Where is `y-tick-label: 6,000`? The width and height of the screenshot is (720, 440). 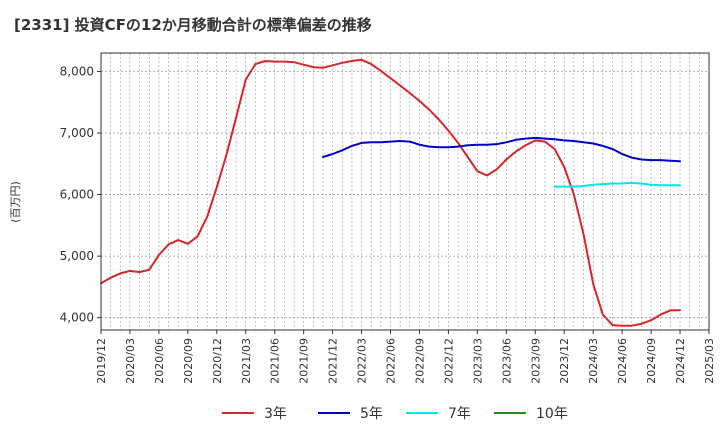
y-tick-label: 6,000 is located at coordinates (77, 195).